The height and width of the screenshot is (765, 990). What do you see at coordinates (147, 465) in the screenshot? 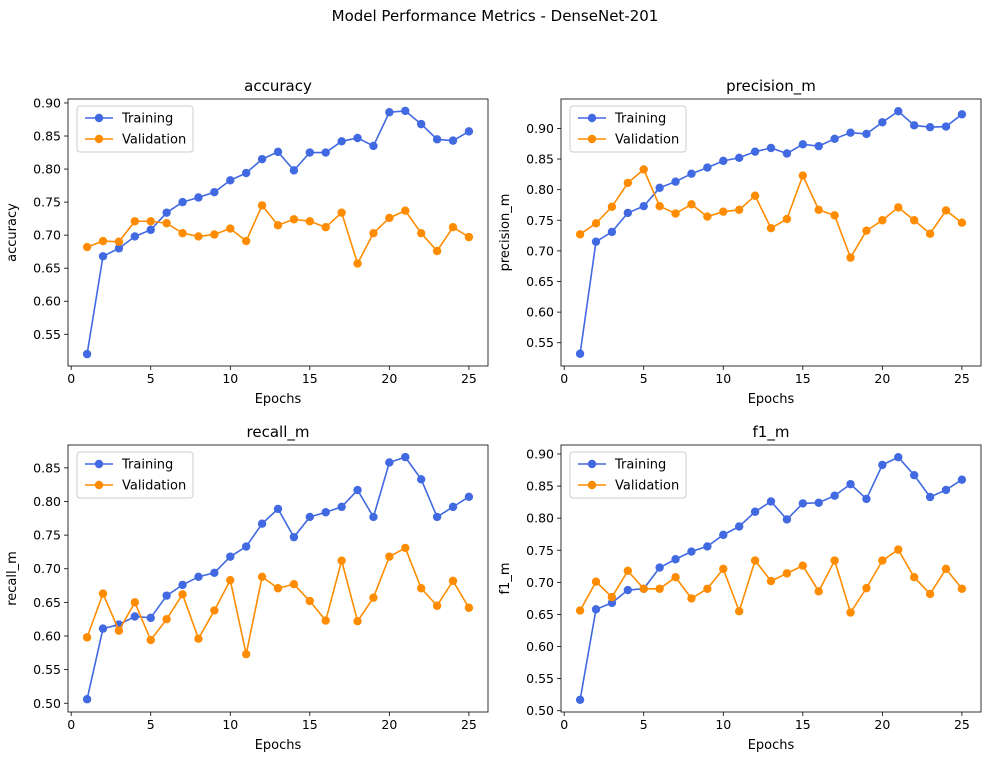
I see `legend-label: Training` at bounding box center [147, 465].